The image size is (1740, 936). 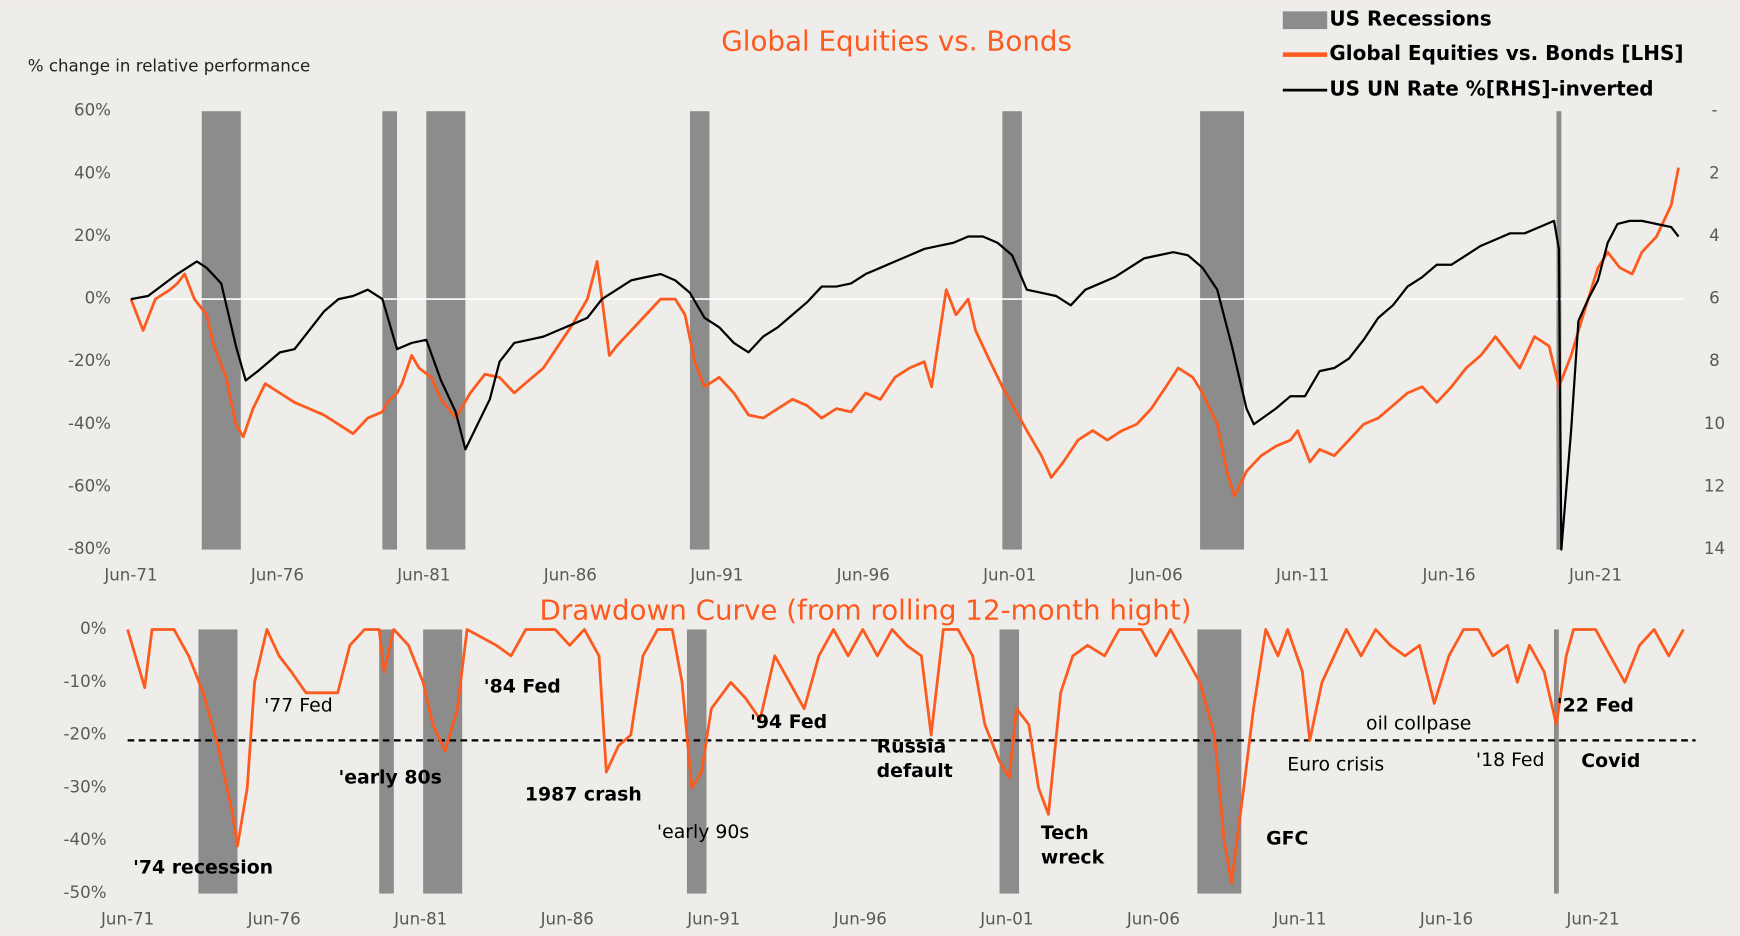 What do you see at coordinates (915, 771) in the screenshot?
I see `annotation: default` at bounding box center [915, 771].